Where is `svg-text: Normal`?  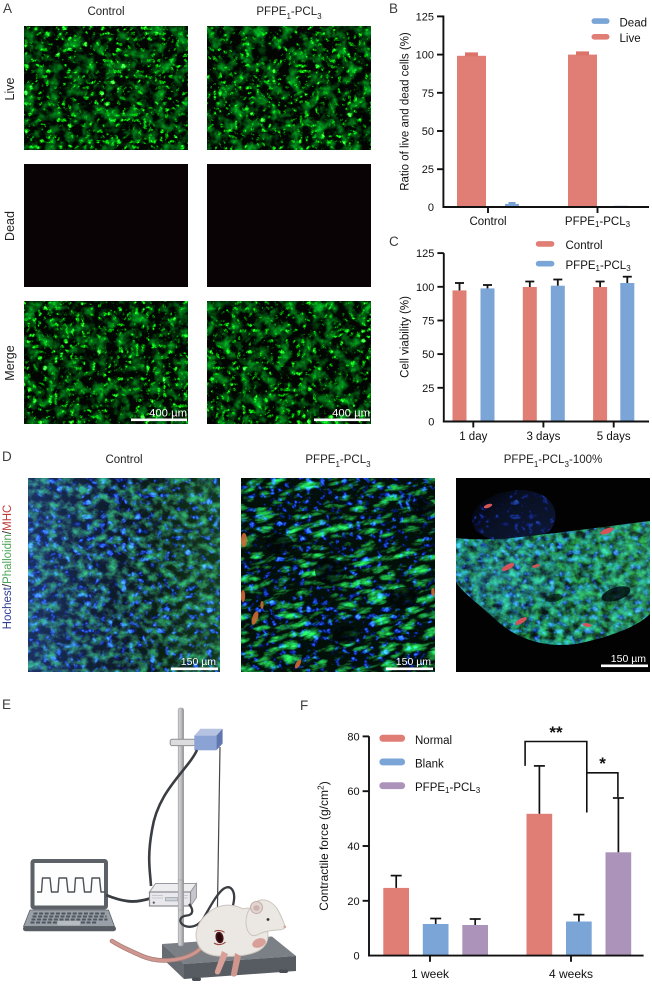
svg-text: Normal is located at coordinates (433, 741).